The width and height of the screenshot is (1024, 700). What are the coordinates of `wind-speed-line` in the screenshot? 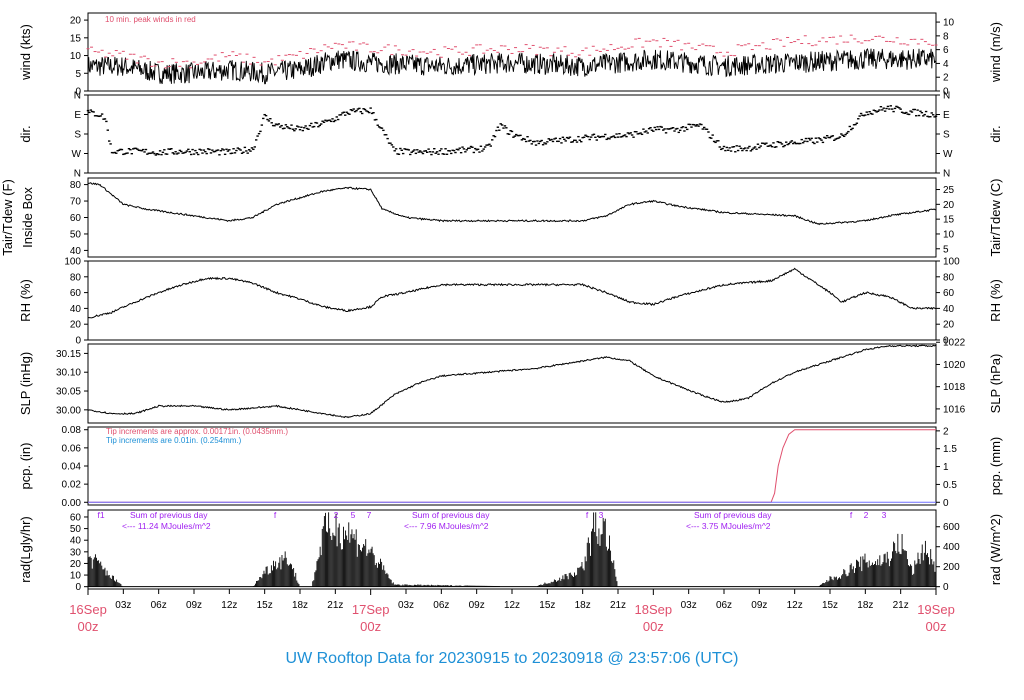 It's located at (511, 66).